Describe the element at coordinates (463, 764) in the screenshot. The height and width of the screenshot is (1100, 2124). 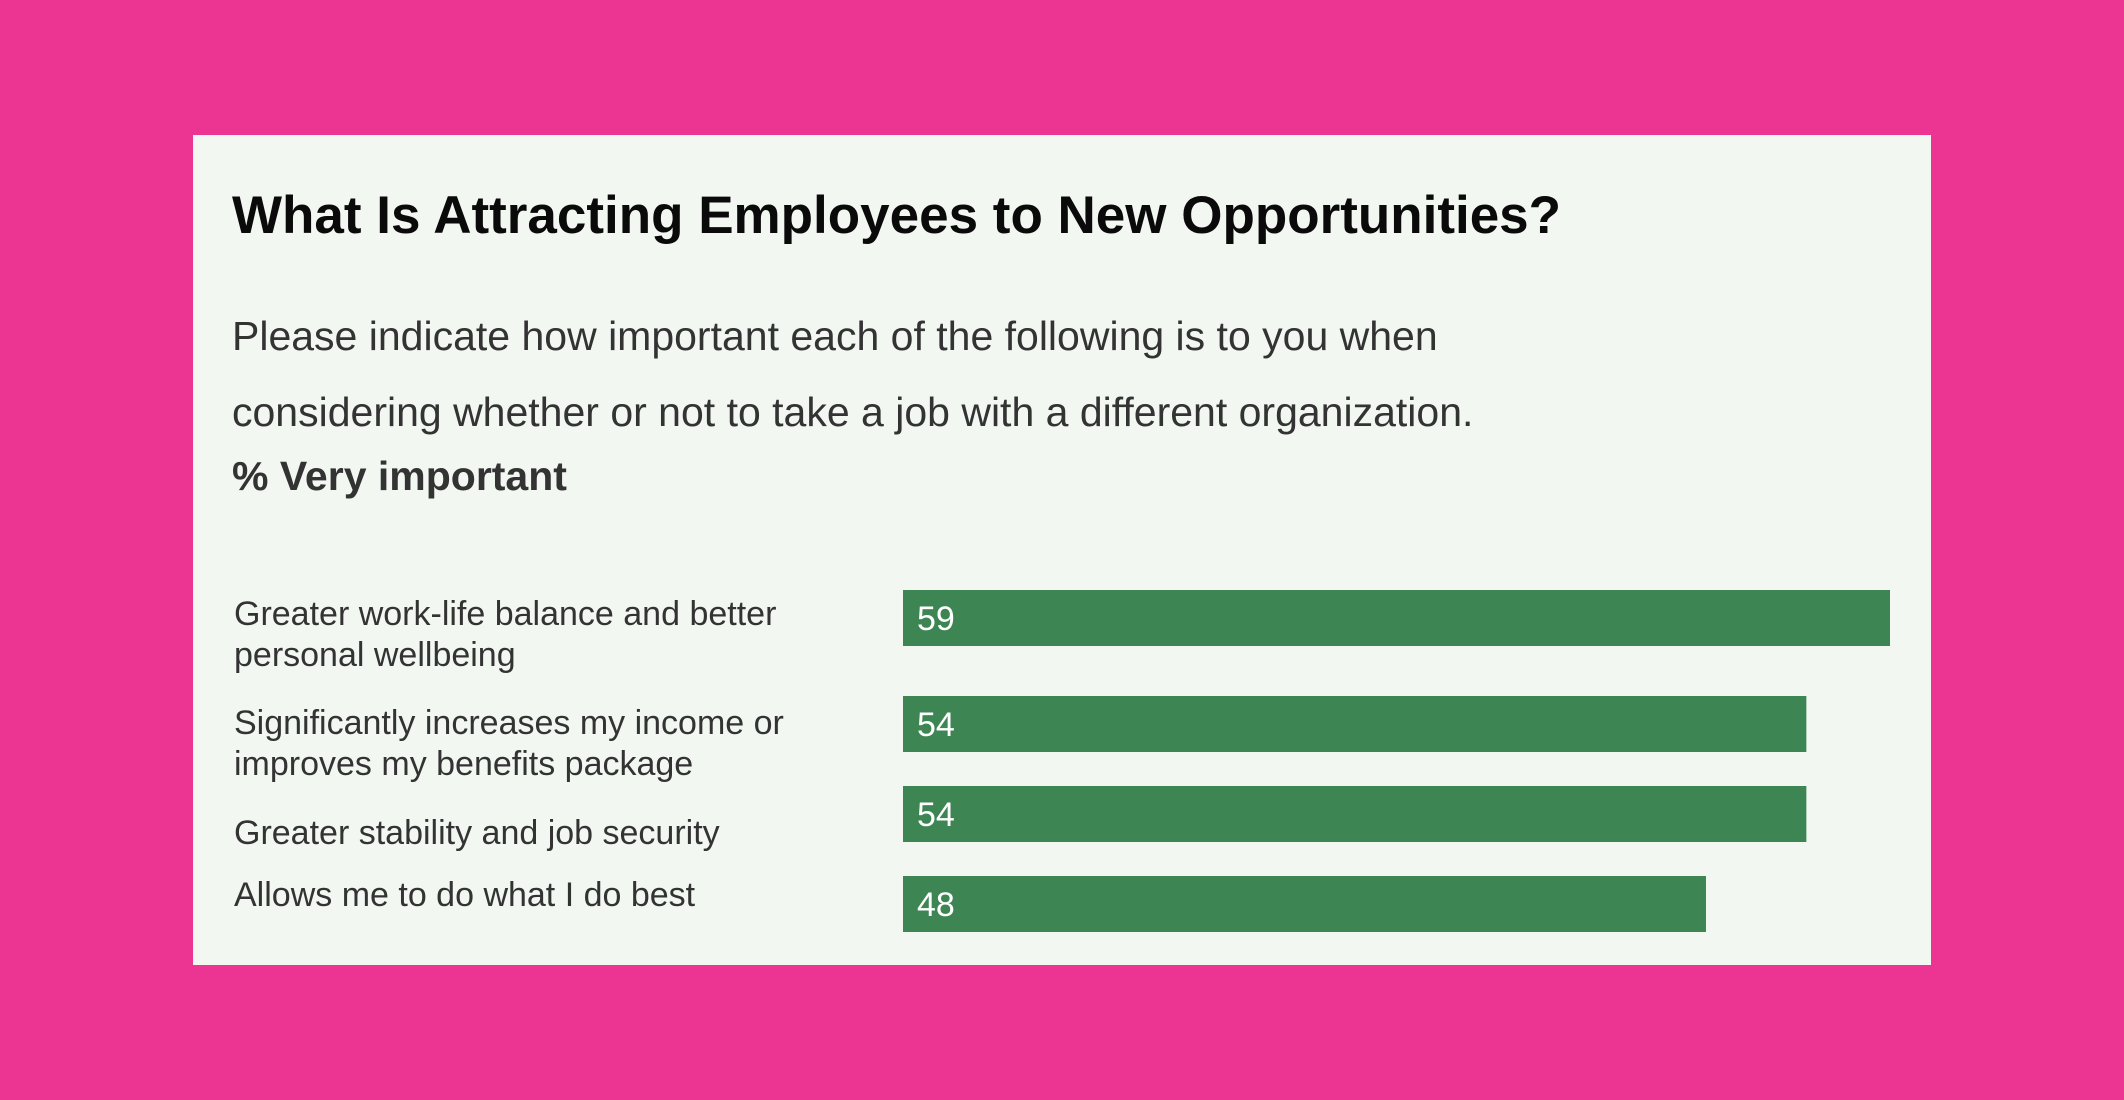
I see `category-label-2-line-2: improves my benefits package` at that location.